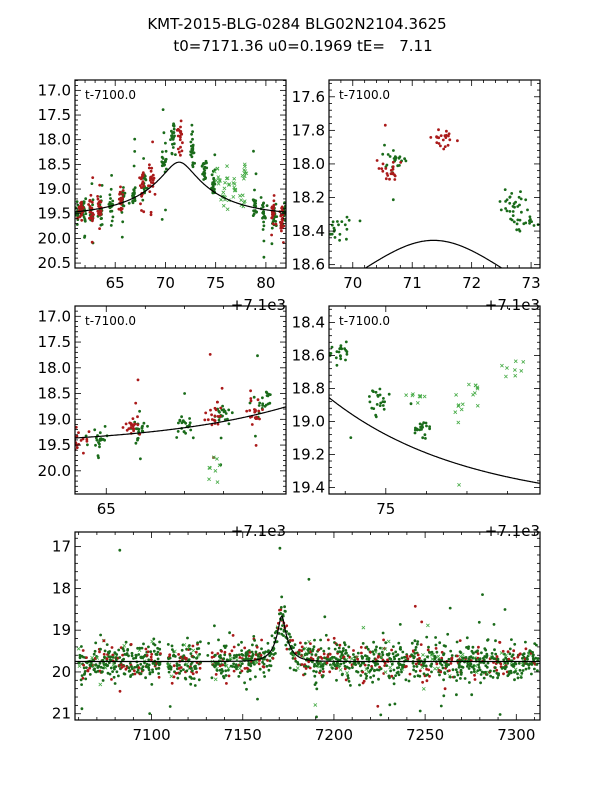 This screenshot has height=800, width=600. Describe the element at coordinates (54, 471) in the screenshot. I see `y-tick-label: 20.0` at that location.